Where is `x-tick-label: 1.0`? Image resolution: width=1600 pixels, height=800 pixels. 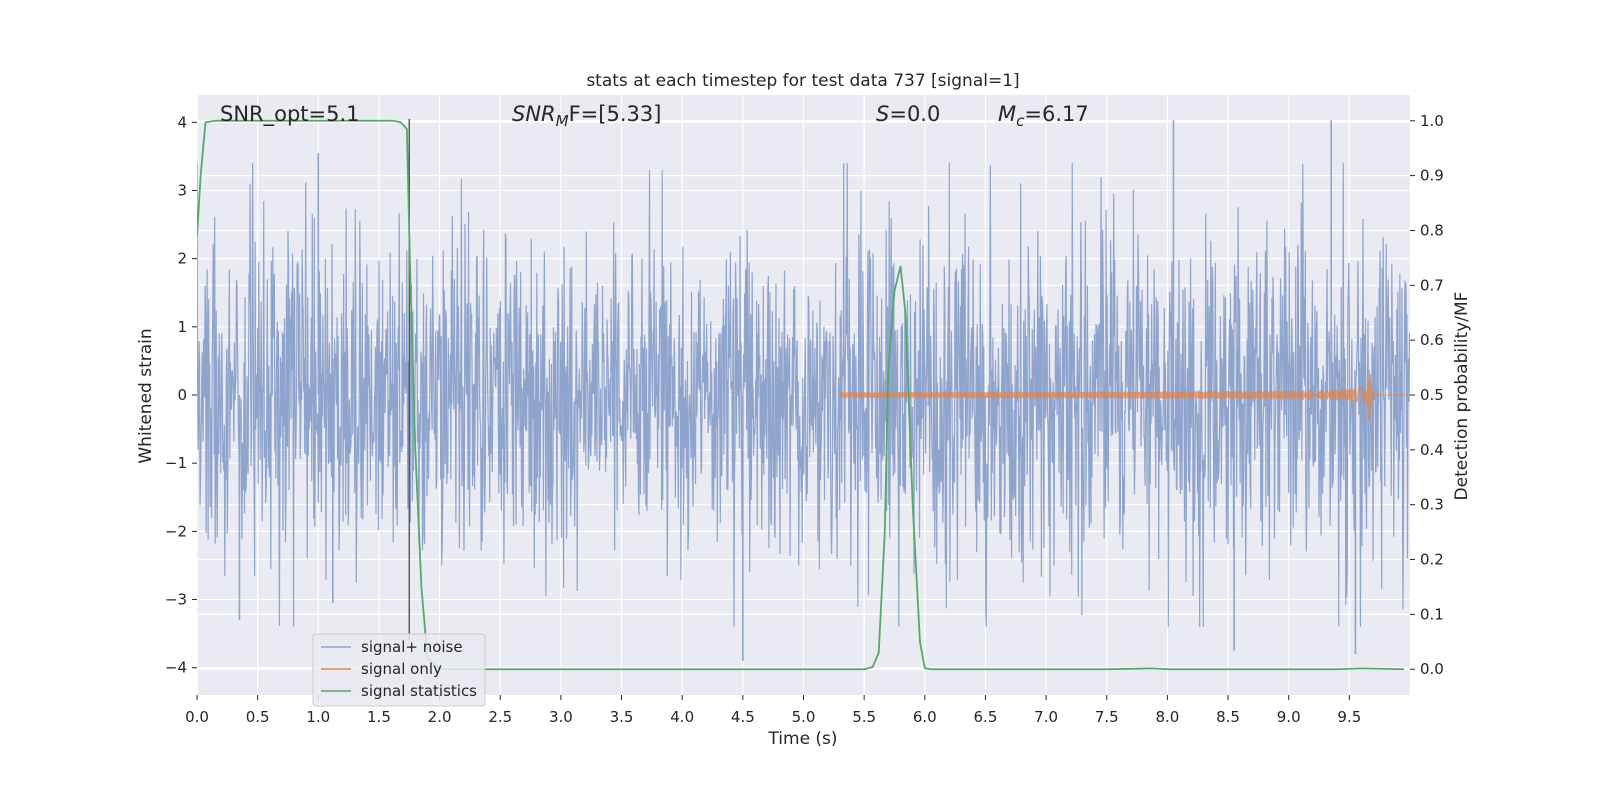 x-tick-label: 1.0 is located at coordinates (318, 717).